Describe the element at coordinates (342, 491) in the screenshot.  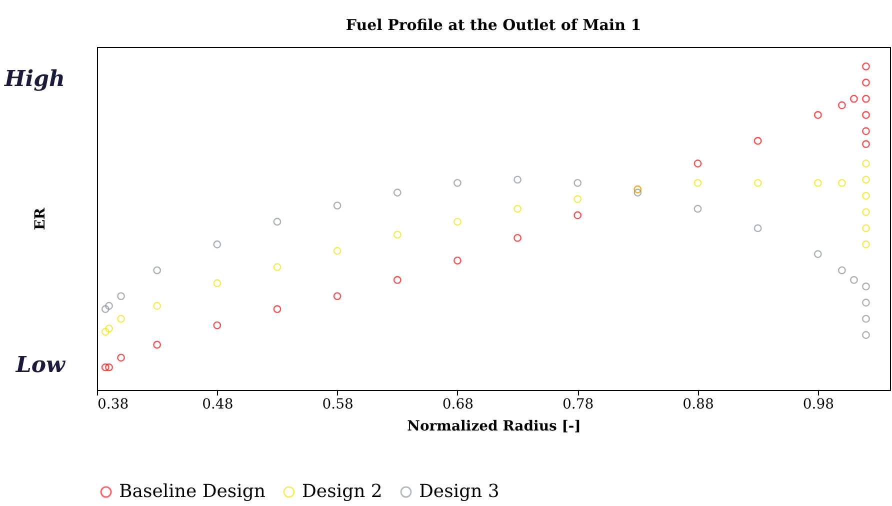
I see `legend-label: Design 2` at that location.